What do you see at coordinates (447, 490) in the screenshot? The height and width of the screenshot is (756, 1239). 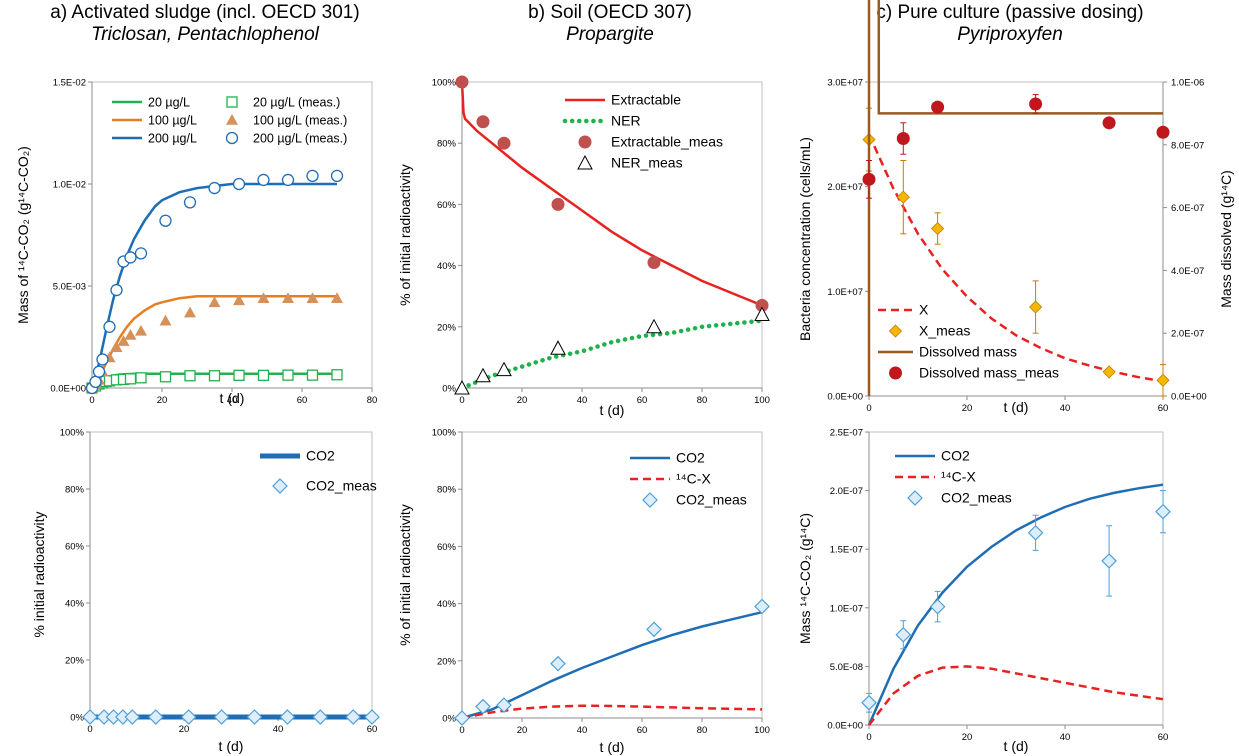 I see `y-tick-label: 80%` at bounding box center [447, 490].